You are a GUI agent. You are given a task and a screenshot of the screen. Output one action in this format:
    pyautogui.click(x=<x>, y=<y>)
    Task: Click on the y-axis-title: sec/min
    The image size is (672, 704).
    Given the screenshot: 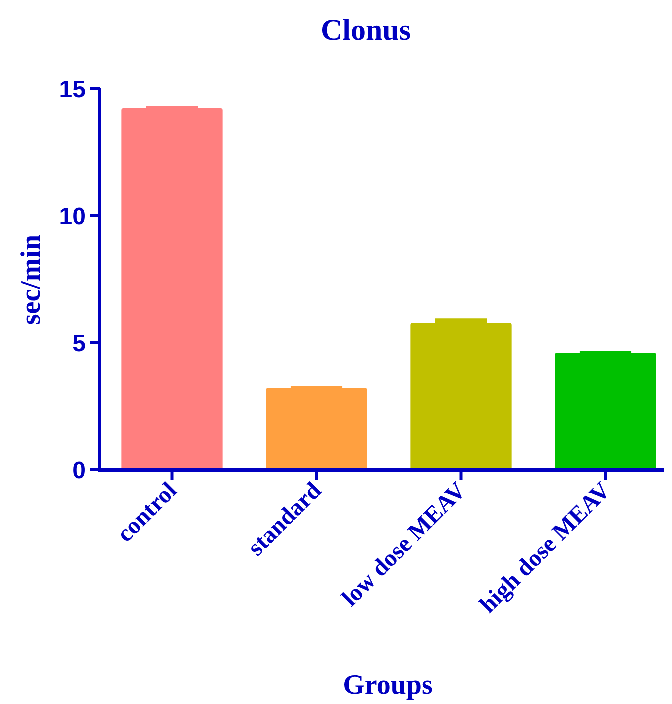 What is the action you would take?
    pyautogui.click(x=31, y=280)
    